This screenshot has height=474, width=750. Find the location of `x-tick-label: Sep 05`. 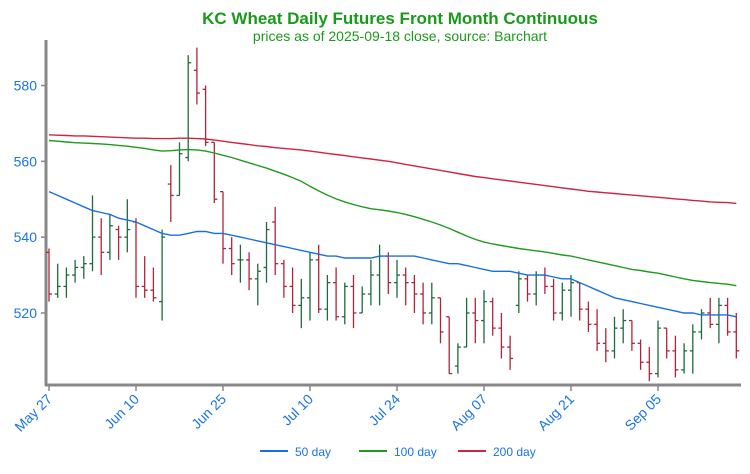

x-tick-label: Sep 05 is located at coordinates (642, 412).